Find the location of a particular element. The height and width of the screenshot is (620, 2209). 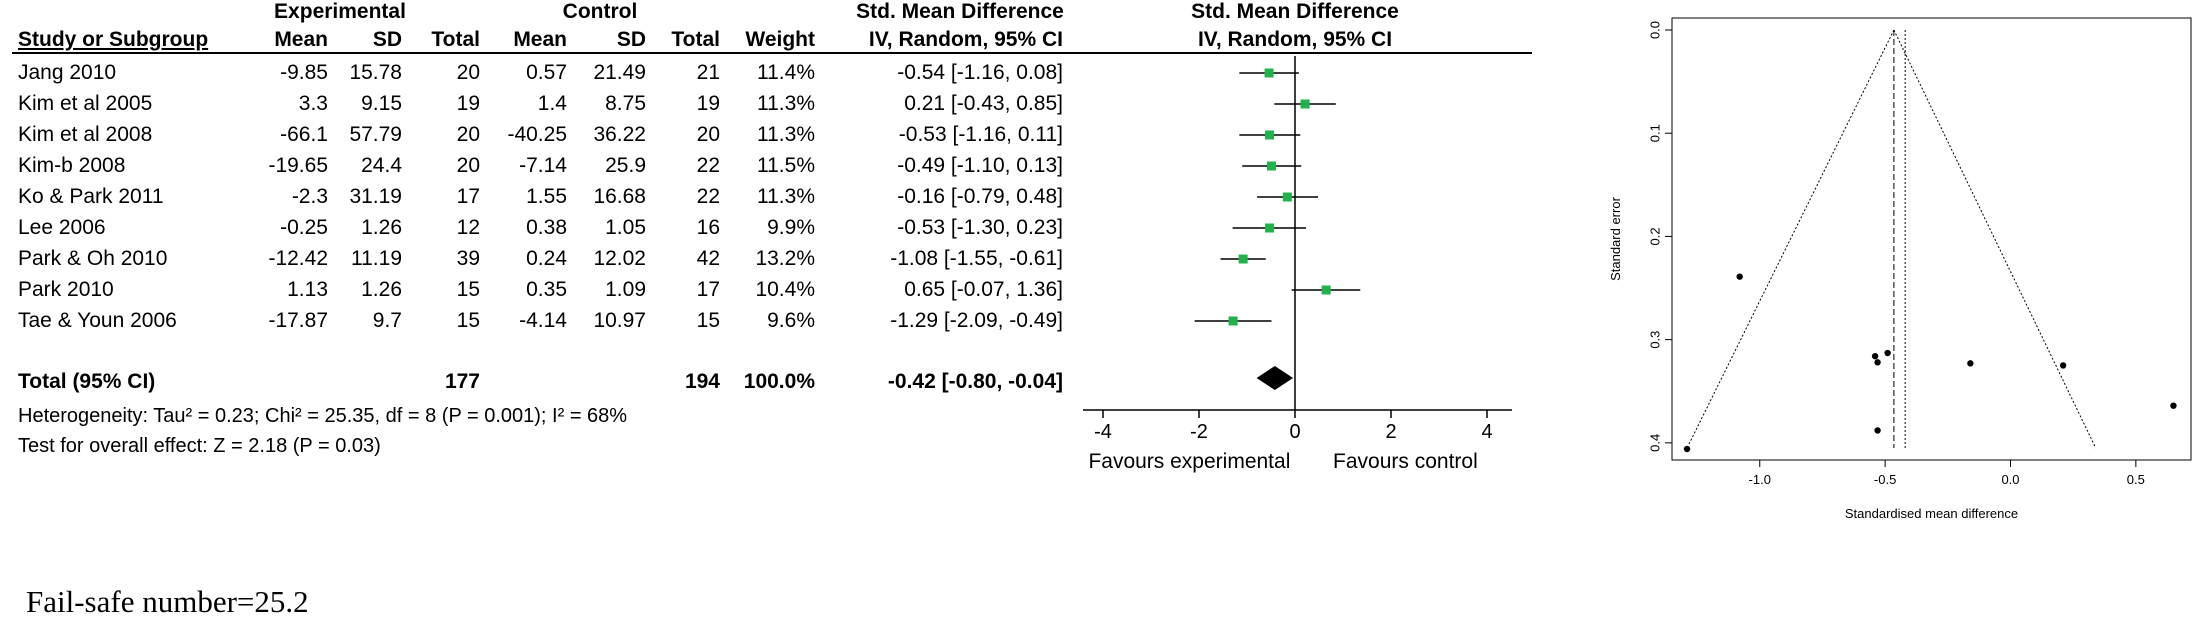

smd-ci: 0.65 [-0.07, 1.36] is located at coordinates (983, 289).